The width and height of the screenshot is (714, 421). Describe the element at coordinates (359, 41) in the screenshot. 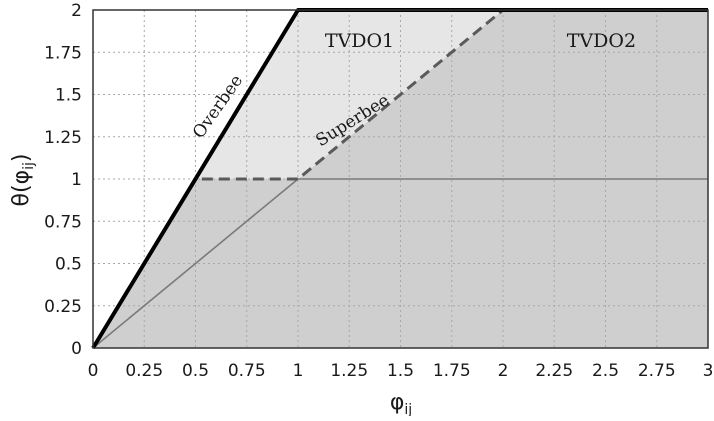

I see `region-label: TVDO1` at that location.